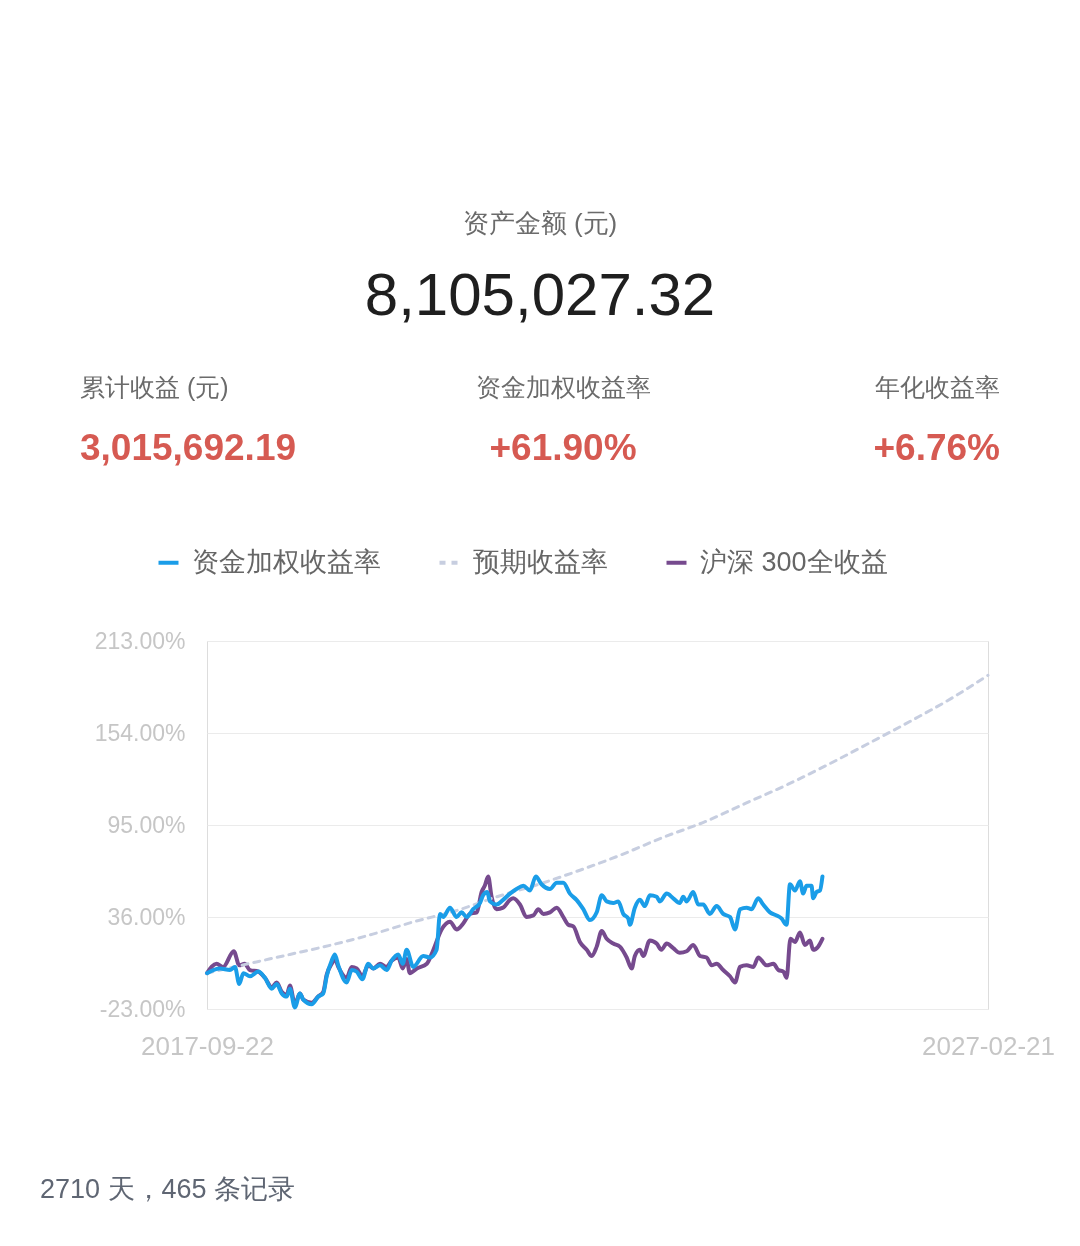  What do you see at coordinates (540, 294) in the screenshot?
I see `text: 8,105,027.32` at bounding box center [540, 294].